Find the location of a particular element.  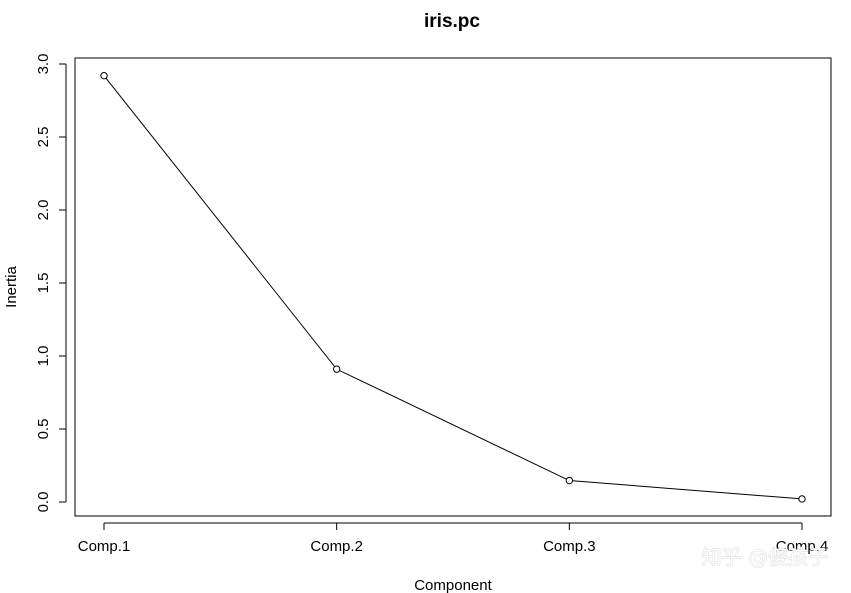

y-tick-label: 1.0 is located at coordinates (43, 356).